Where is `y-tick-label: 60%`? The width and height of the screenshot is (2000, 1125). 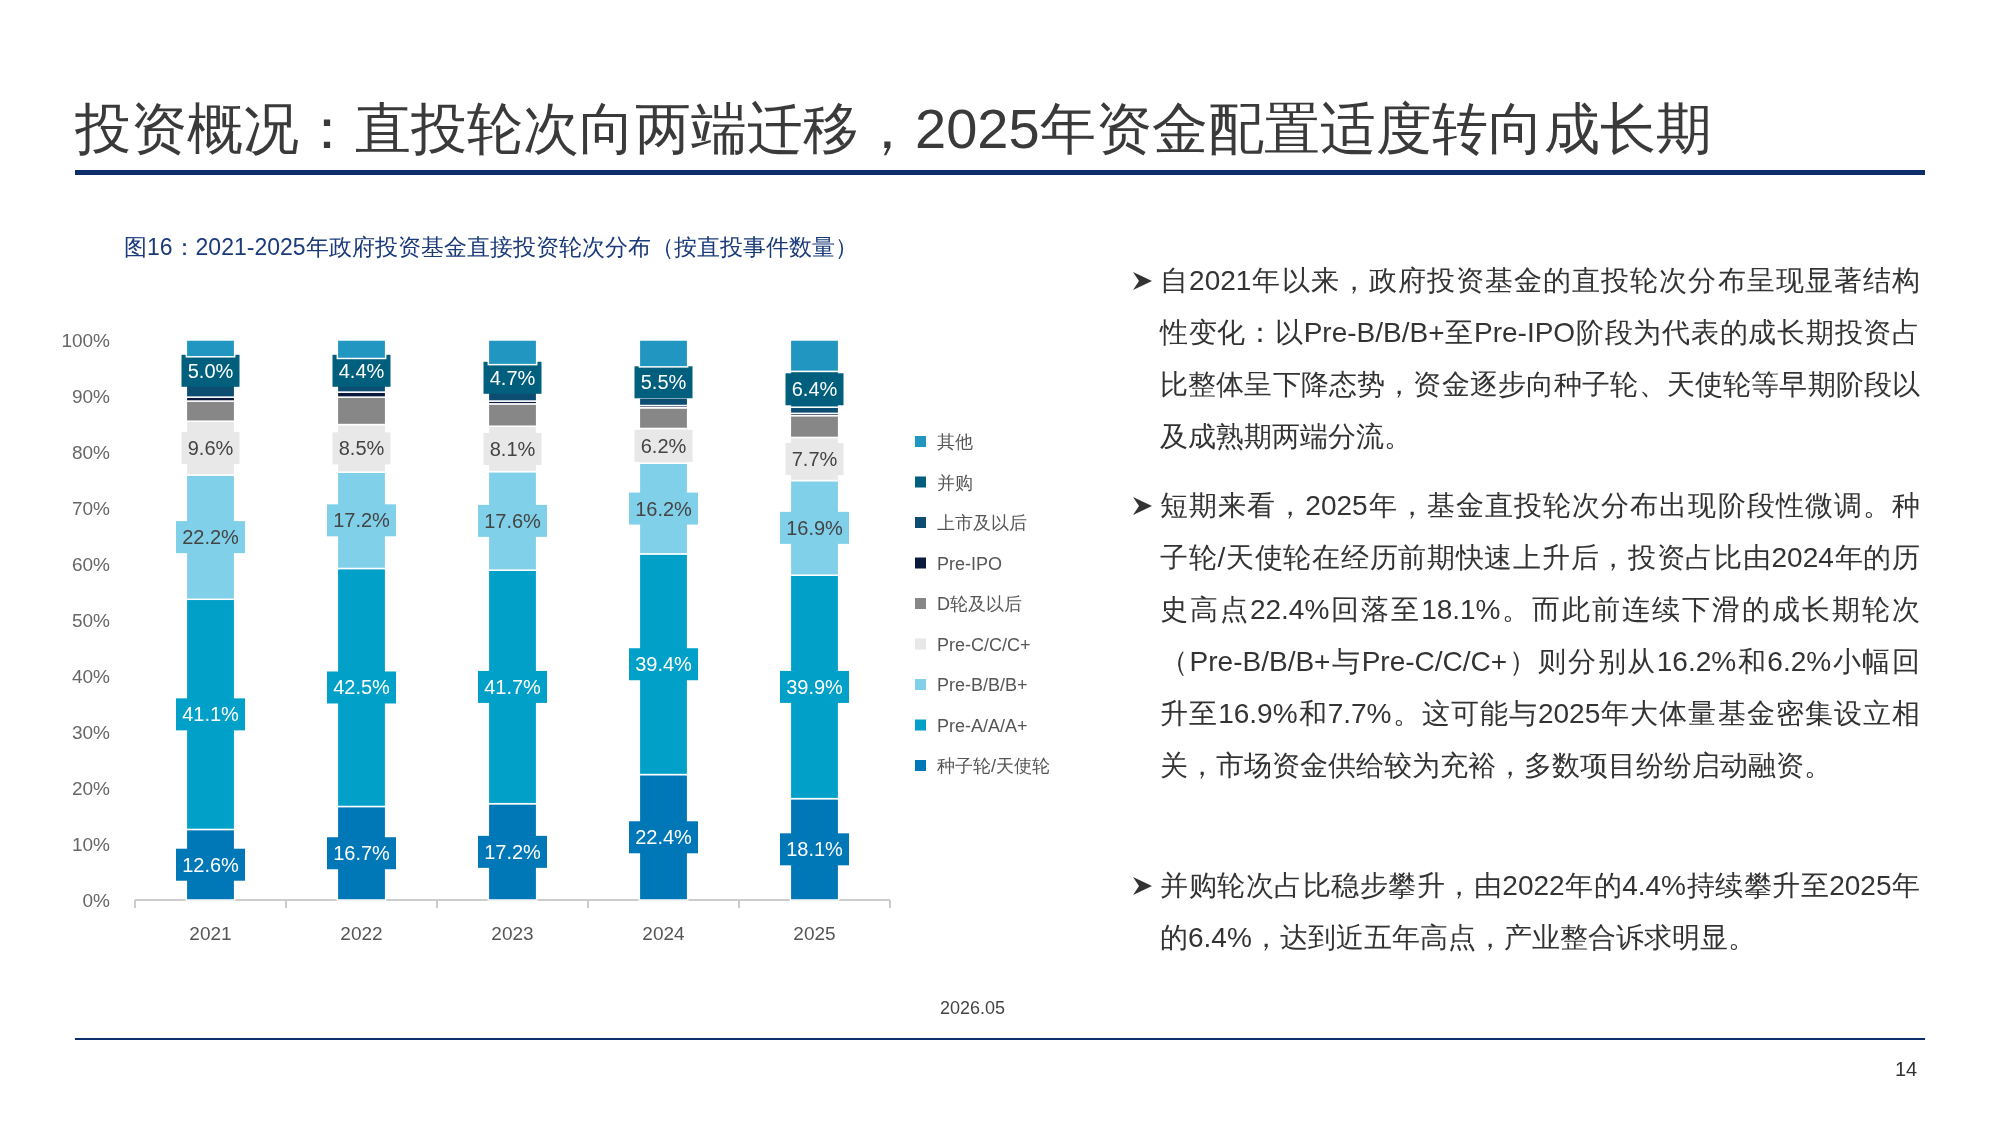 y-tick-label: 60% is located at coordinates (91, 564).